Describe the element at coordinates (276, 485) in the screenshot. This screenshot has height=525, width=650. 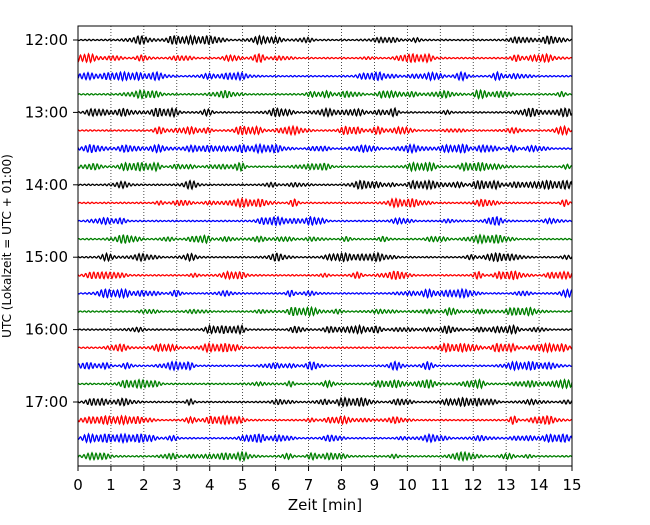
I see `x-tick-label: 6` at that location.